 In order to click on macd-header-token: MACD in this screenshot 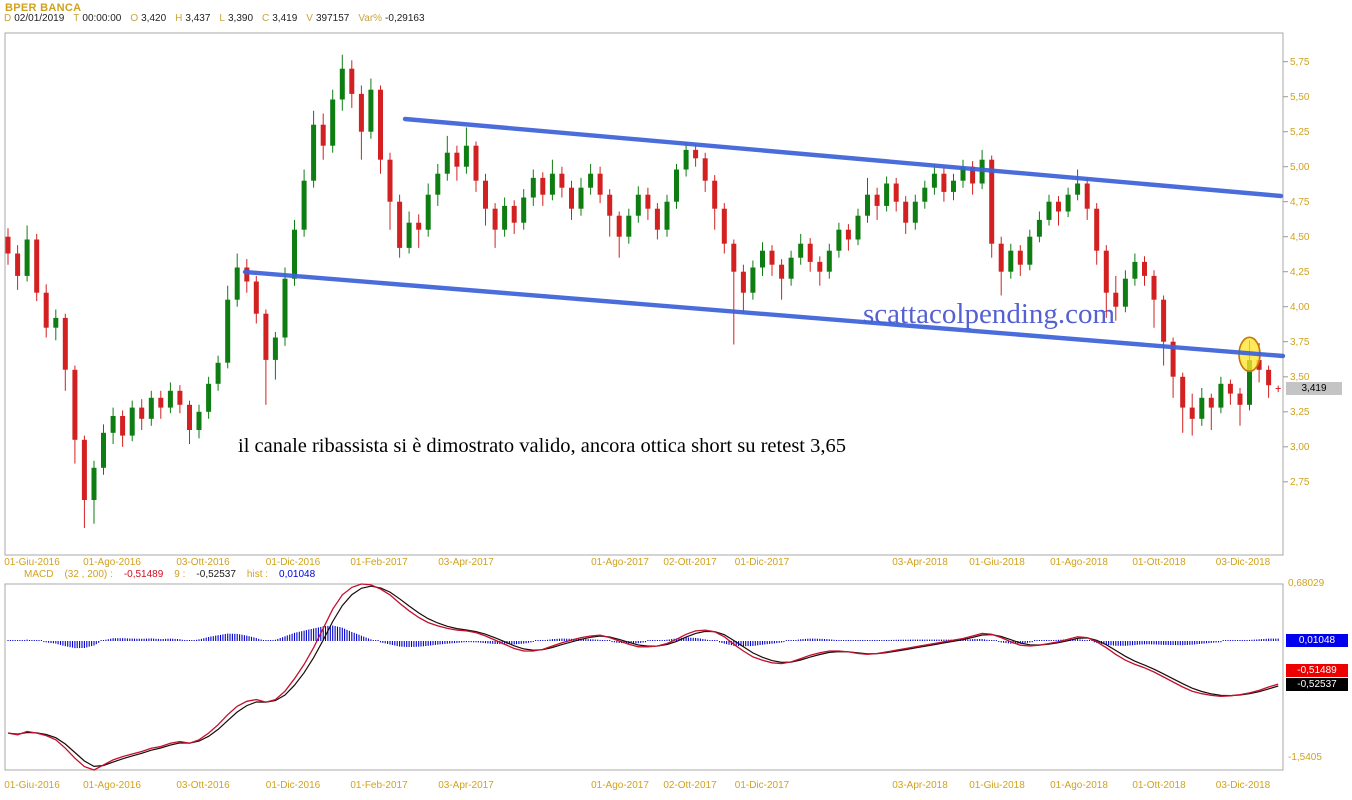, I will do `click(39, 574)`.